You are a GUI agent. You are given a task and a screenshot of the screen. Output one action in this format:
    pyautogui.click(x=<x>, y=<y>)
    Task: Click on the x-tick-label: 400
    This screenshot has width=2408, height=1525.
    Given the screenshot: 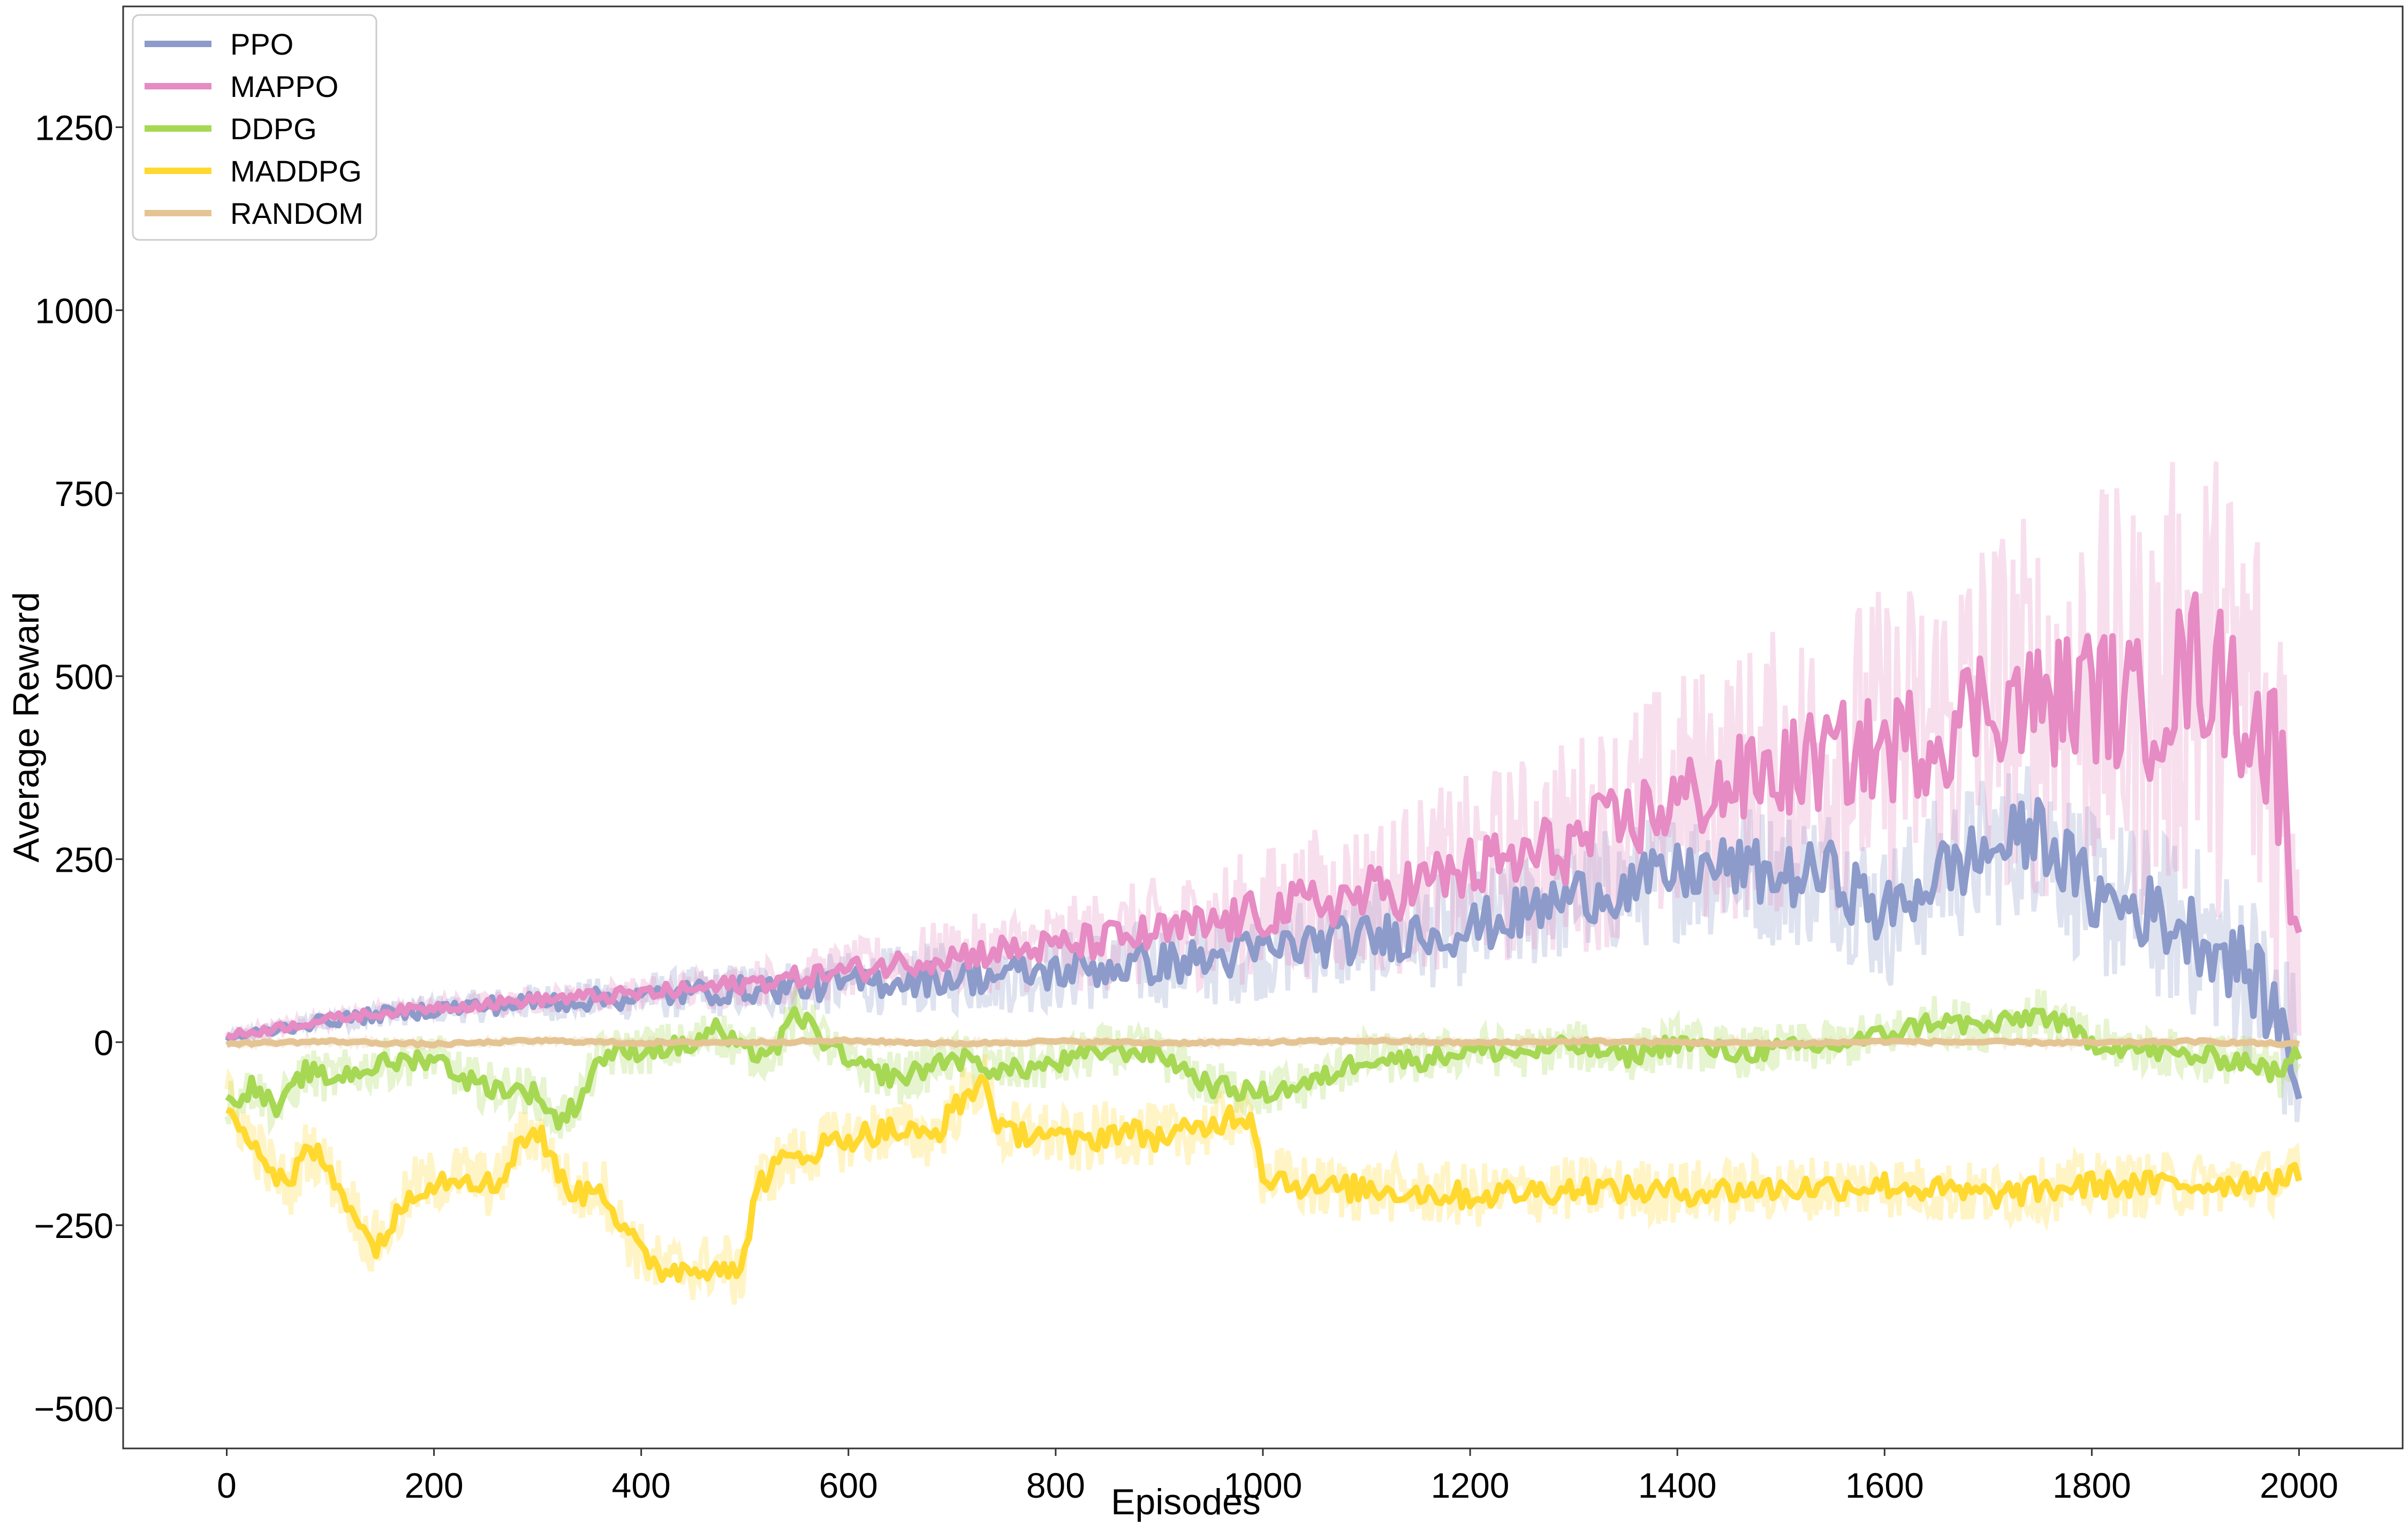 What is the action you would take?
    pyautogui.click(x=642, y=1485)
    